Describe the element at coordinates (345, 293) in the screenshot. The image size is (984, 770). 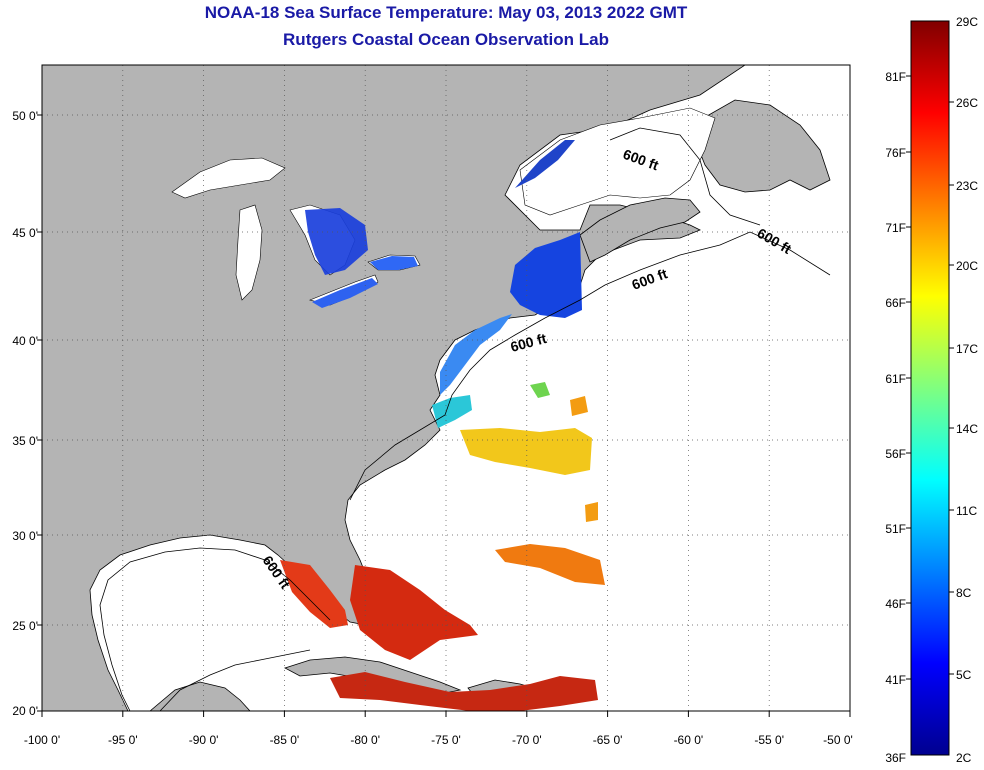
I see `sst-patch-lake-erie` at that location.